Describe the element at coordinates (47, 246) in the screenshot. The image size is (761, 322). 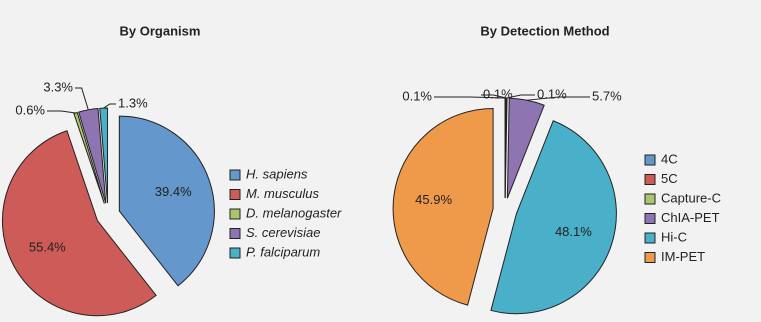
I see `data-label: 55.4%` at that location.